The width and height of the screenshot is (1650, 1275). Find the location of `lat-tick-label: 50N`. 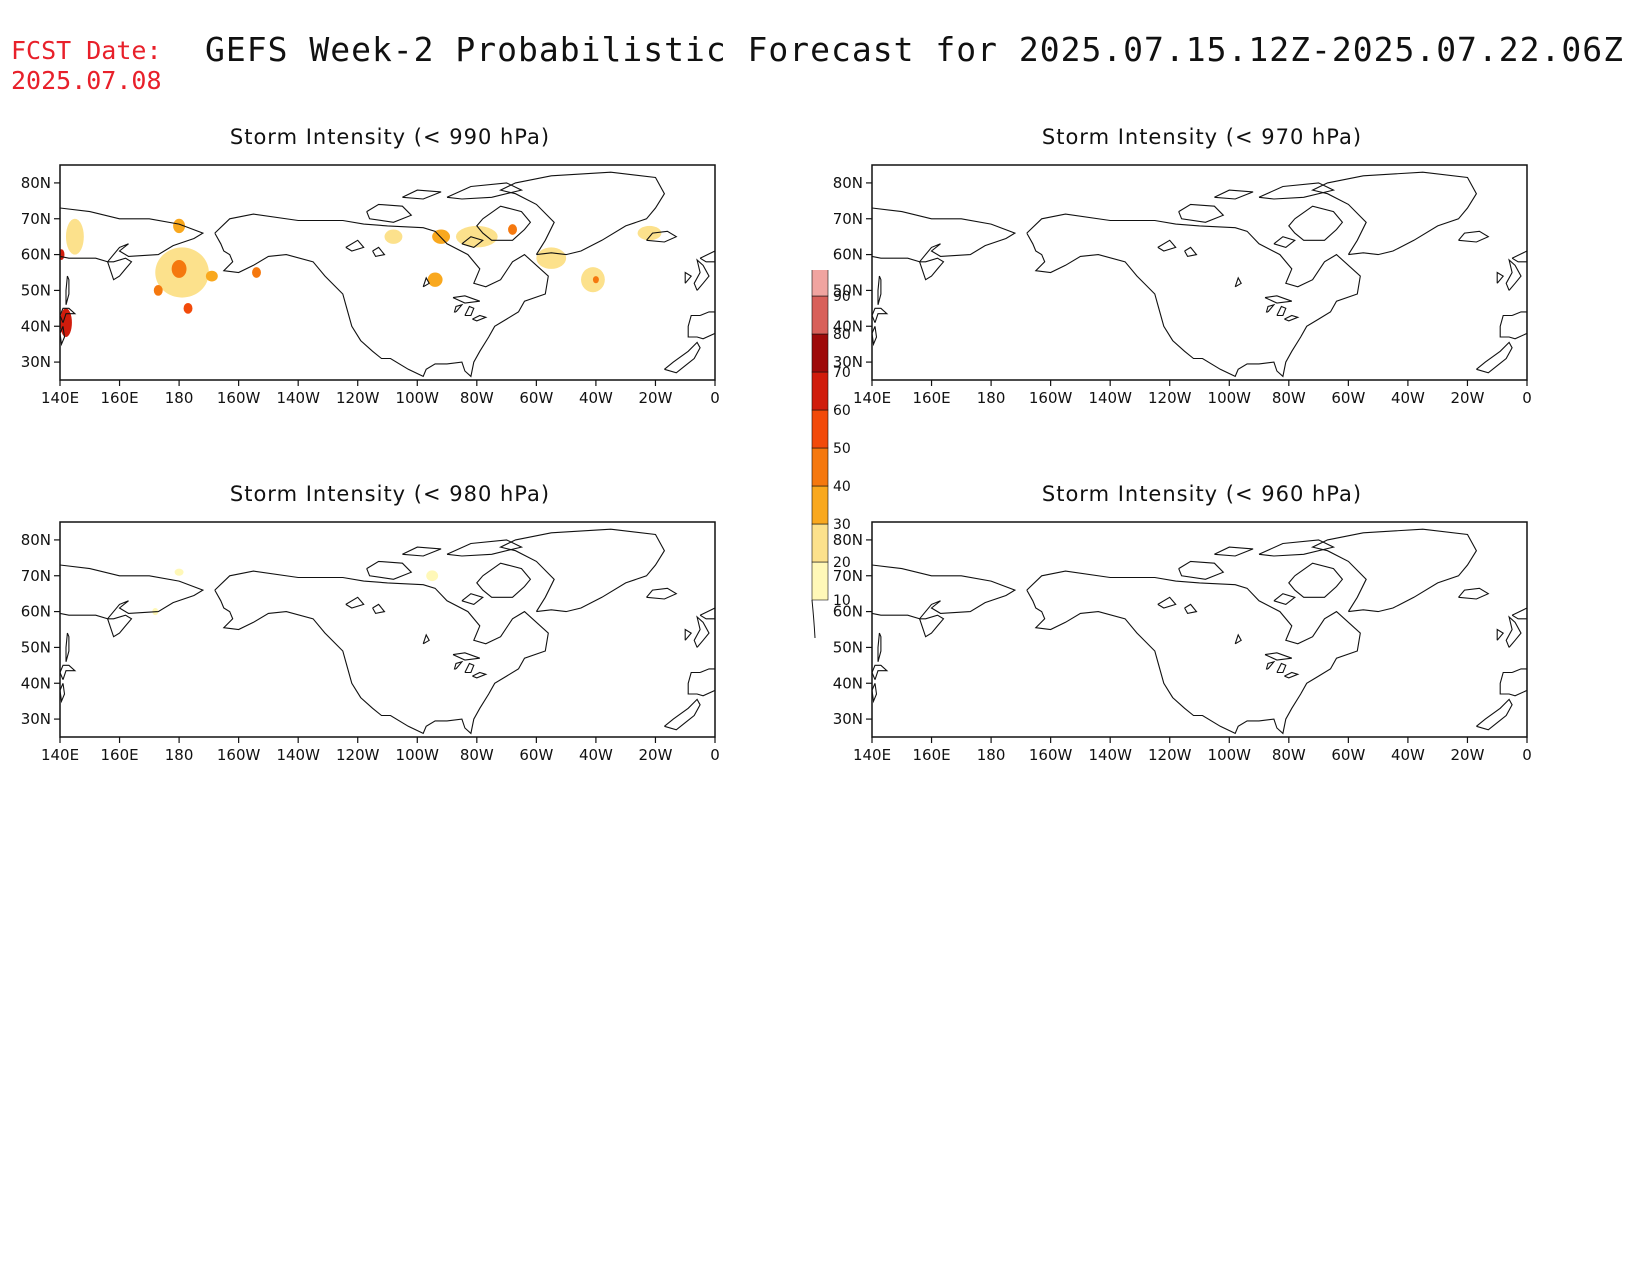

lat-tick-label: 50N is located at coordinates (36, 290).